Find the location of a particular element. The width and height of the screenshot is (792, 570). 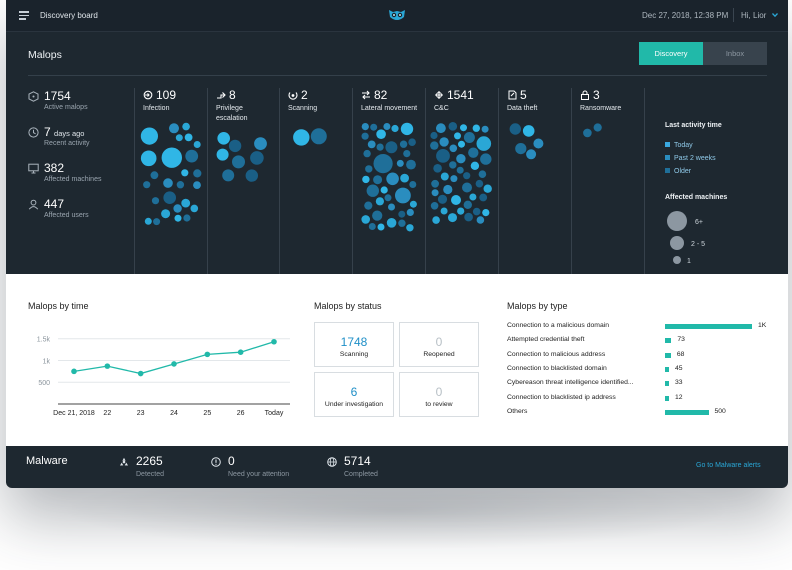

type-row: Attempted credential theft 73 is located at coordinates (596, 342).